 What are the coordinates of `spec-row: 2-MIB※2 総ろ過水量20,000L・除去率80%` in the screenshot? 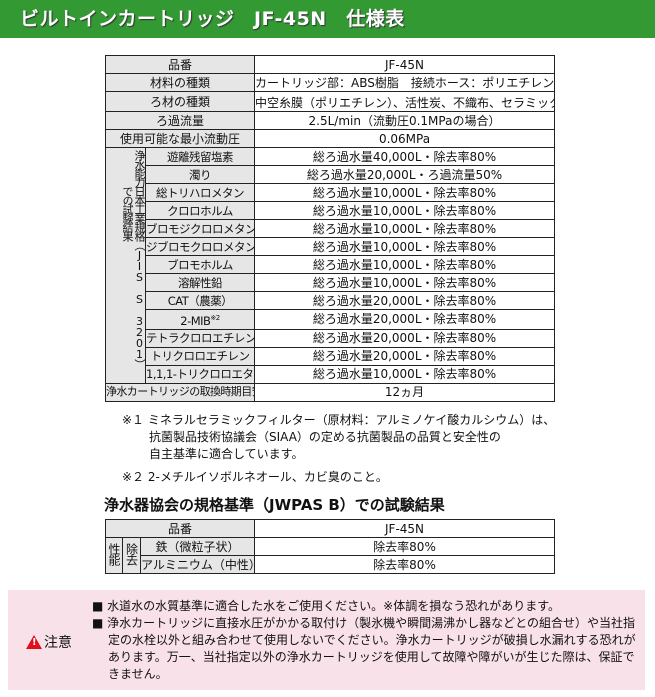 It's located at (330, 319).